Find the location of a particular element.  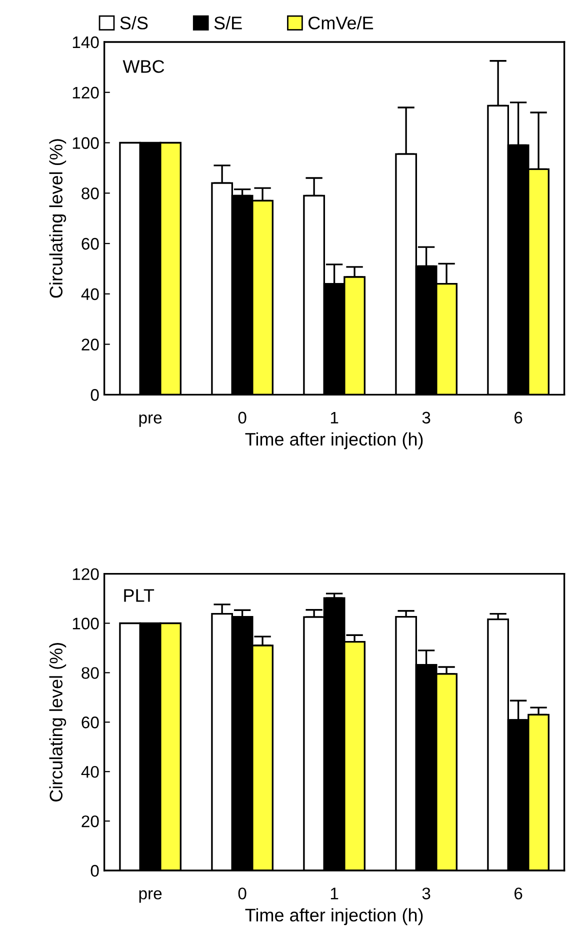

legend-label: S/E is located at coordinates (228, 23).